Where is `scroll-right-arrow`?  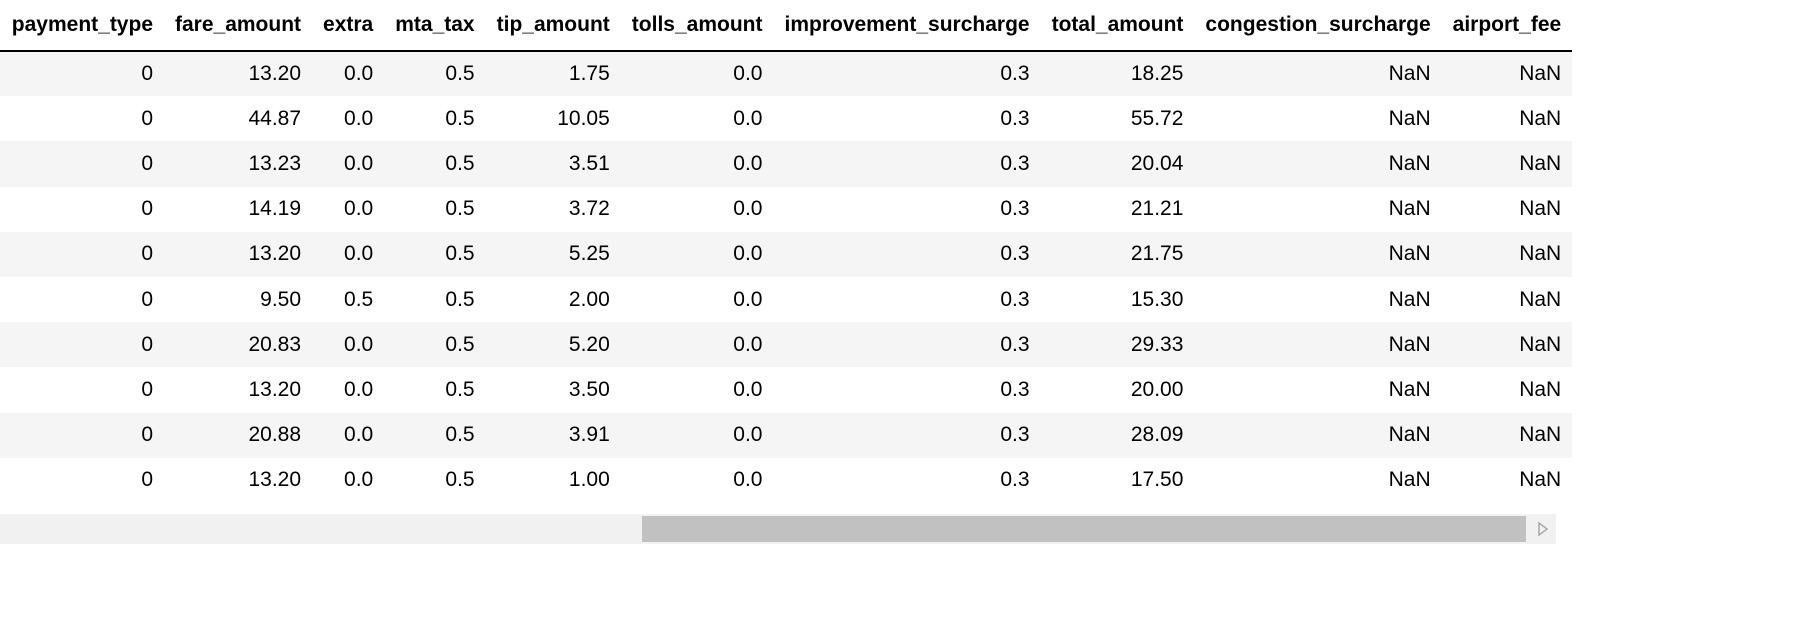
scroll-right-arrow is located at coordinates (1543, 529).